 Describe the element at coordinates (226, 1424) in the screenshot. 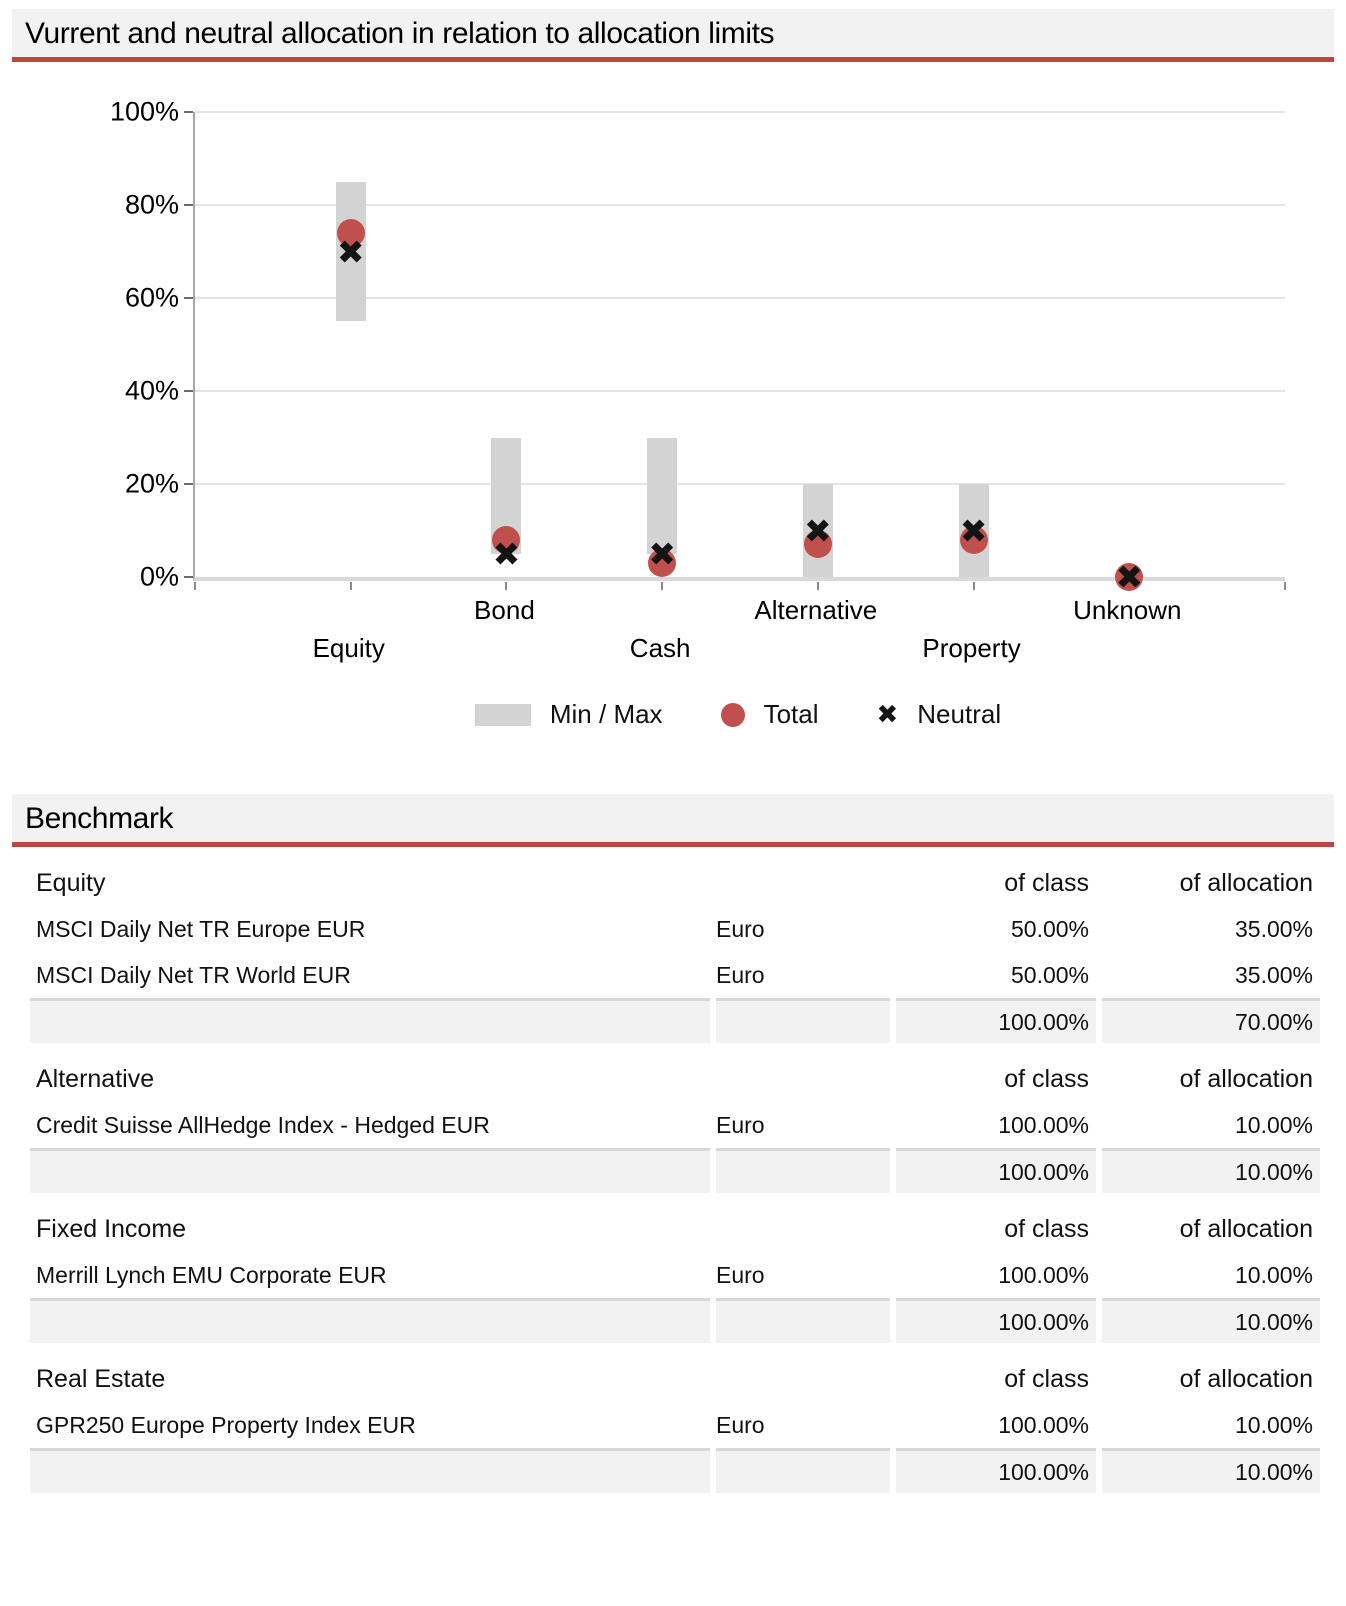

I see `index-name: GPR250 Europe Property Index EUR` at that location.